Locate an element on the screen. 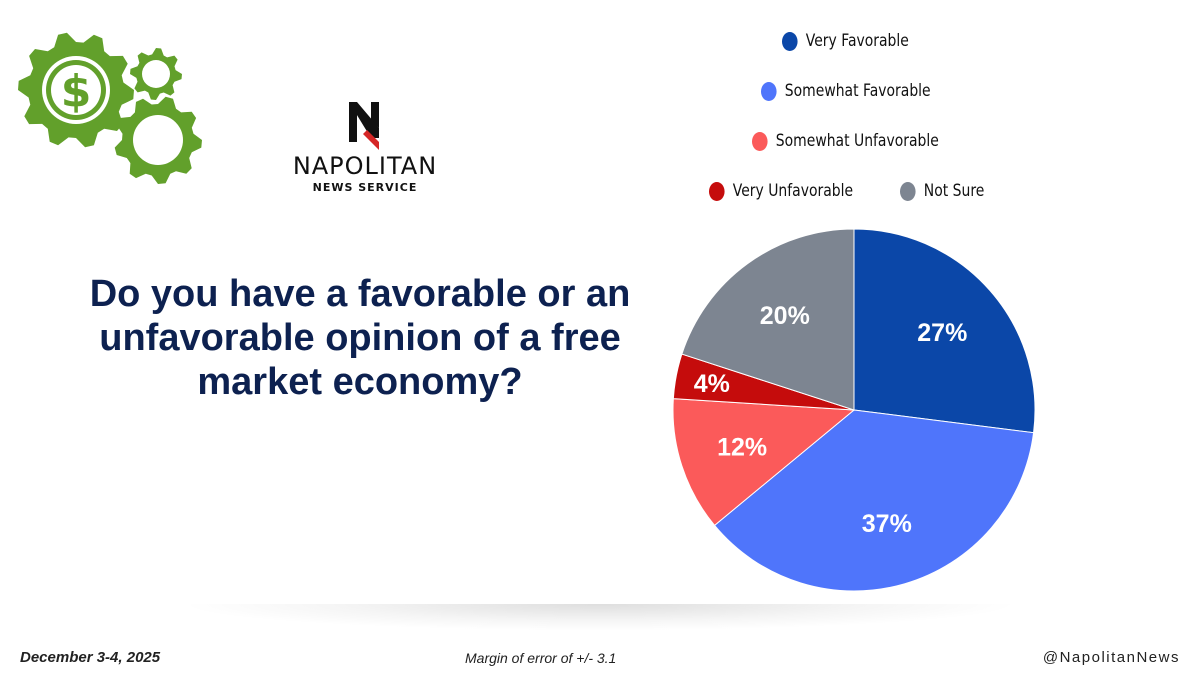 The height and width of the screenshot is (675, 1200). legend-item: Somewhat Favorable is located at coordinates (846, 91).